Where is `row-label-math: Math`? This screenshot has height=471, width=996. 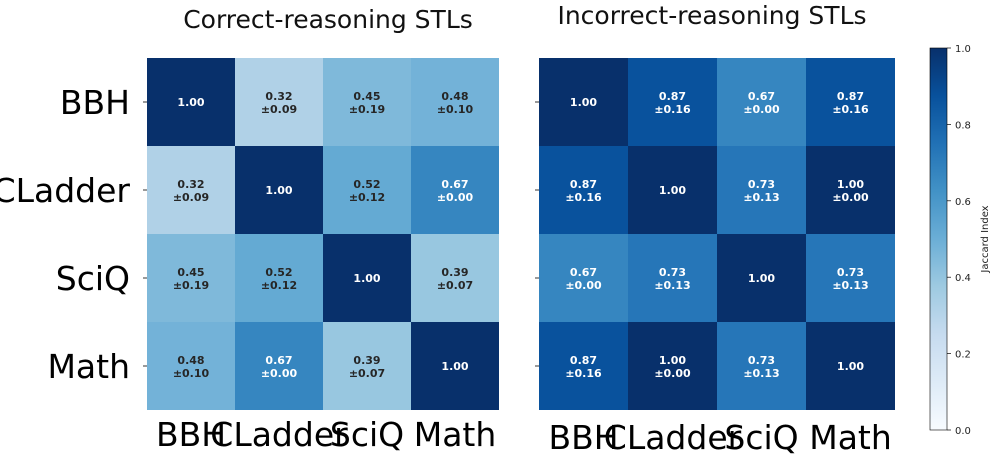
row-label-math: Math is located at coordinates (88, 366).